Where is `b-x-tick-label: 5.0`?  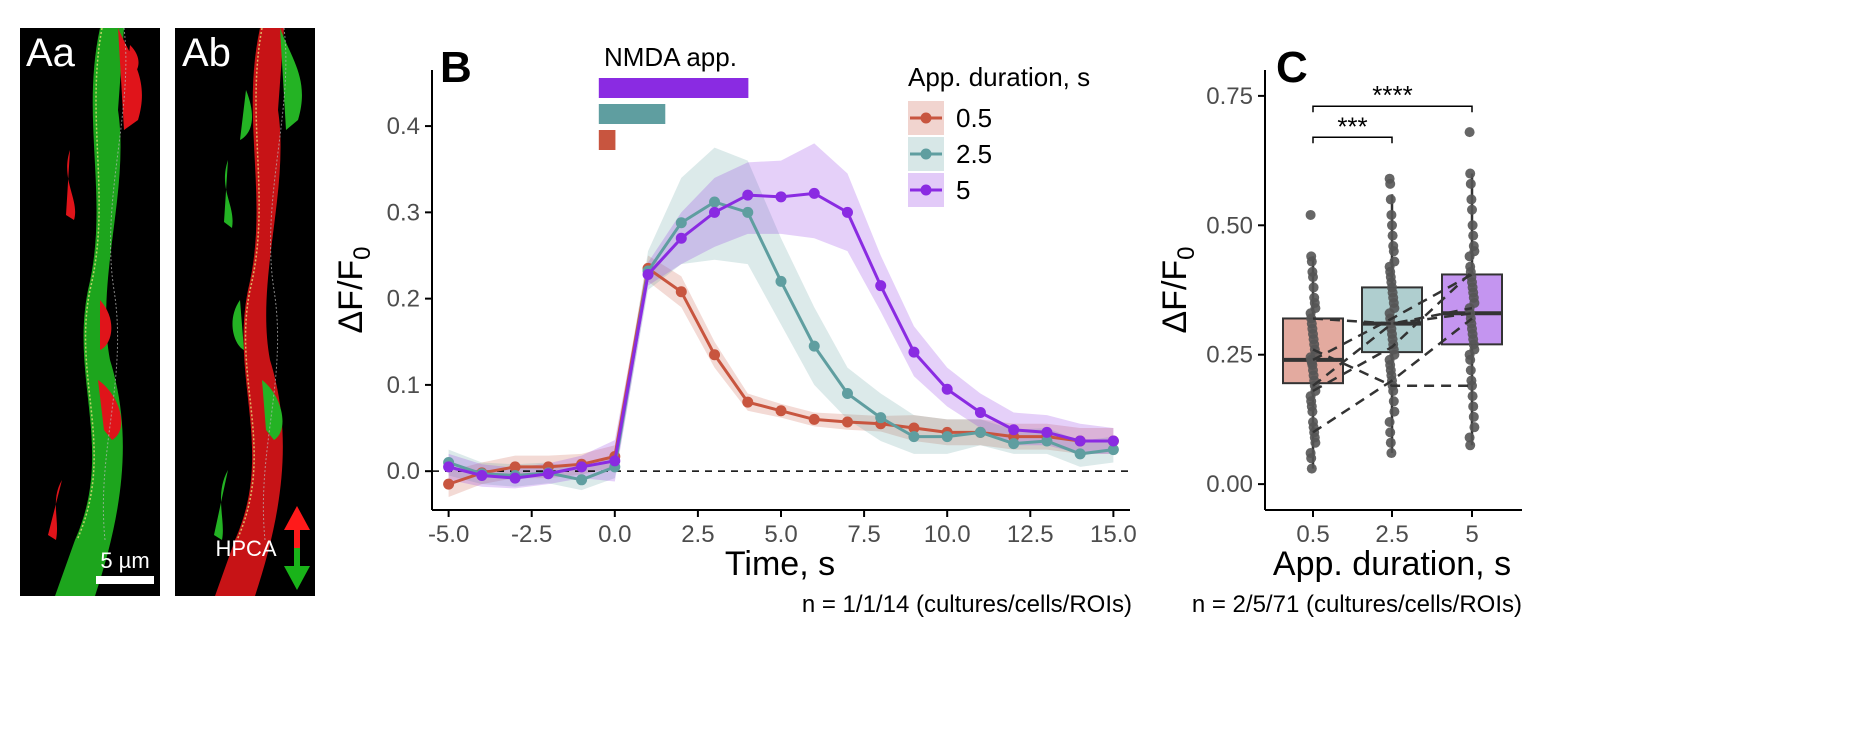 b-x-tick-label: 5.0 is located at coordinates (780, 534).